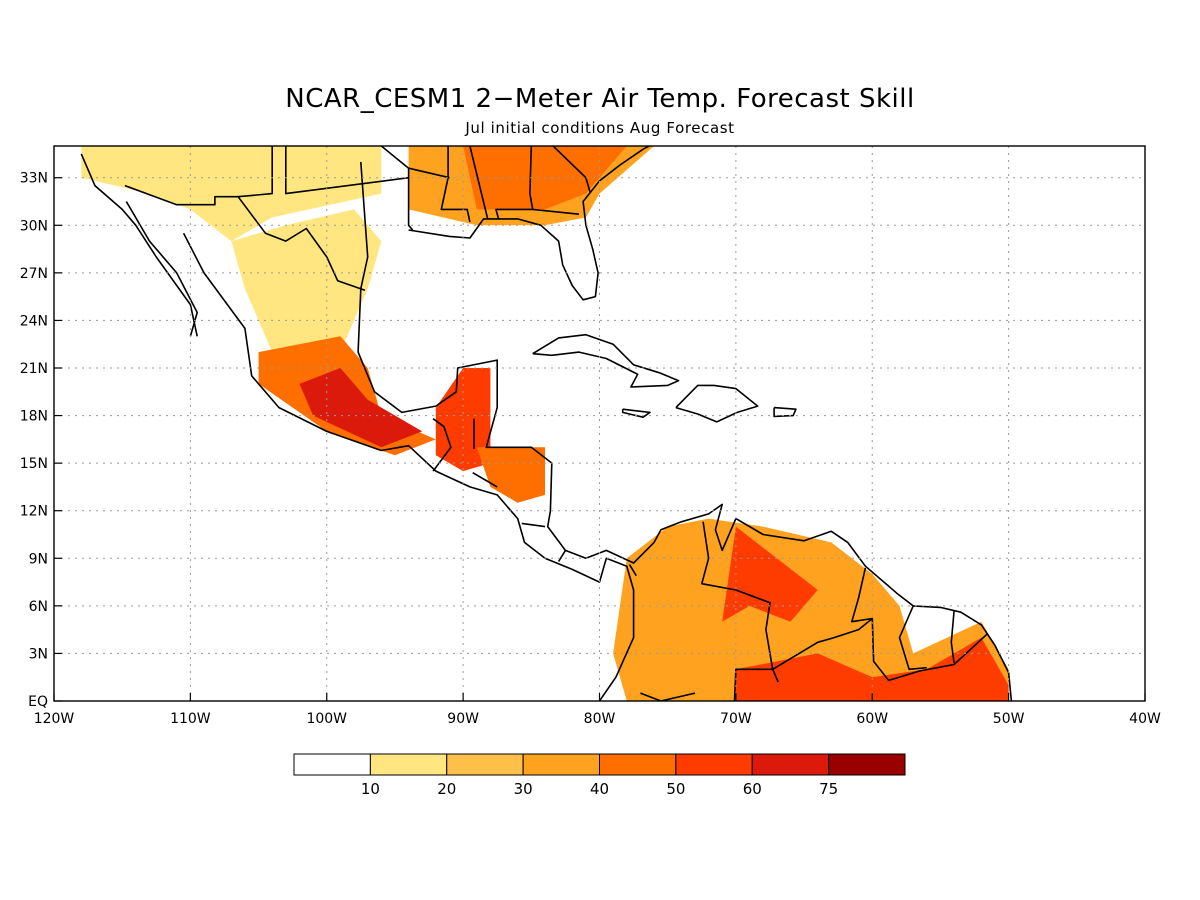 This screenshot has height=900, width=1200. What do you see at coordinates (1145, 719) in the screenshot?
I see `lon-tick-label: 40W` at bounding box center [1145, 719].